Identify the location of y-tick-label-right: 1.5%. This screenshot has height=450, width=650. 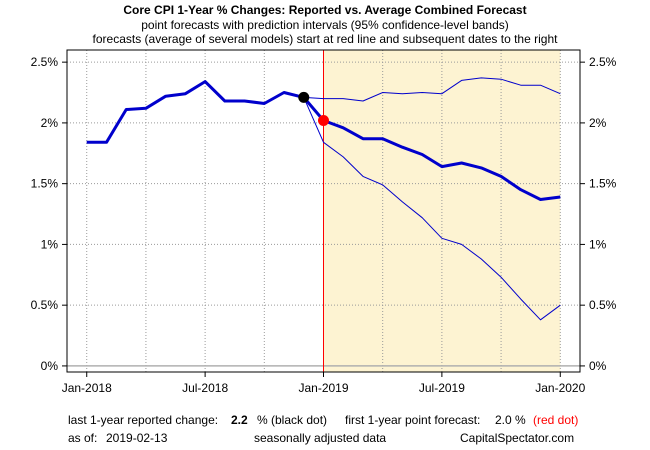
(603, 184).